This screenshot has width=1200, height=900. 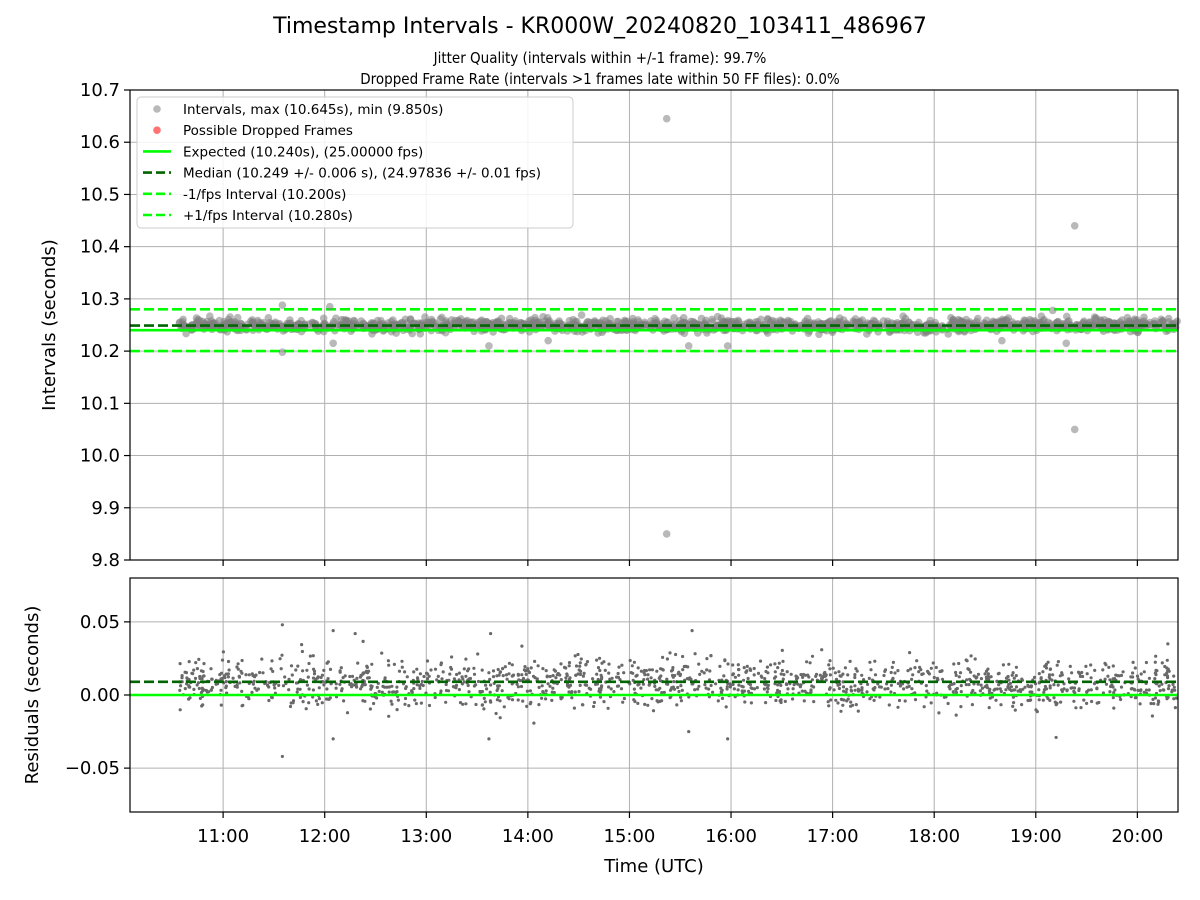 What do you see at coordinates (100, 299) in the screenshot?
I see `y-tick-label: 10.3` at bounding box center [100, 299].